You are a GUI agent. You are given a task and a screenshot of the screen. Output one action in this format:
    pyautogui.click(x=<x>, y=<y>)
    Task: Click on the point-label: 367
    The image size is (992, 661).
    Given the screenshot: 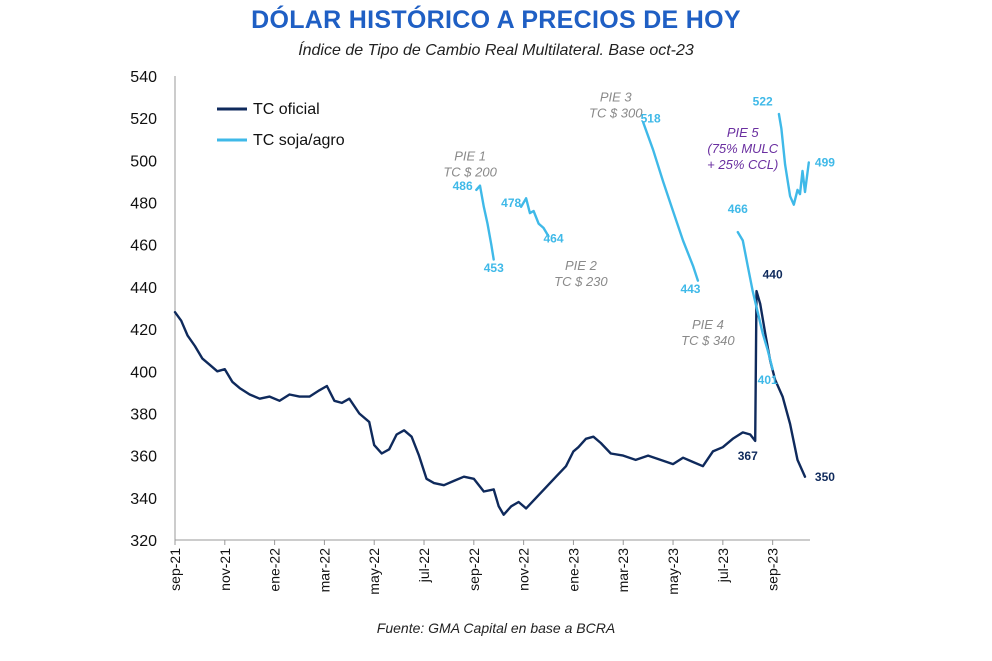 What is the action you would take?
    pyautogui.click(x=748, y=456)
    